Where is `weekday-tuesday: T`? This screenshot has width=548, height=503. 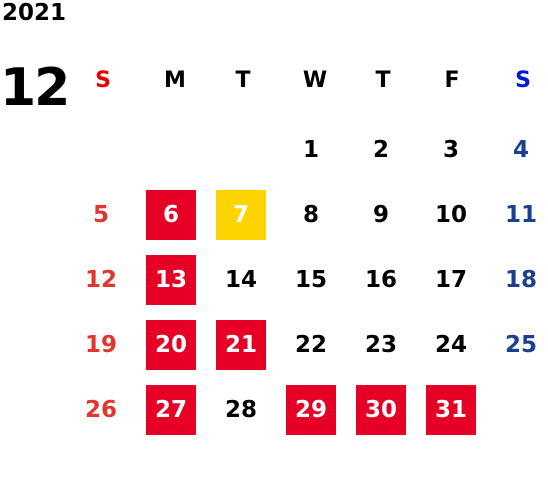
weekday-tuesday: T is located at coordinates (243, 80).